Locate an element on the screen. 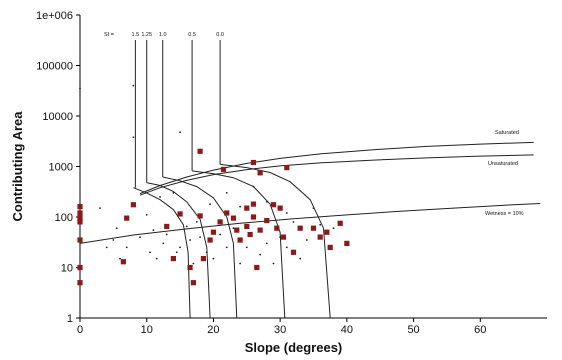  x-axis-label: Slope (degrees) is located at coordinates (294, 347).